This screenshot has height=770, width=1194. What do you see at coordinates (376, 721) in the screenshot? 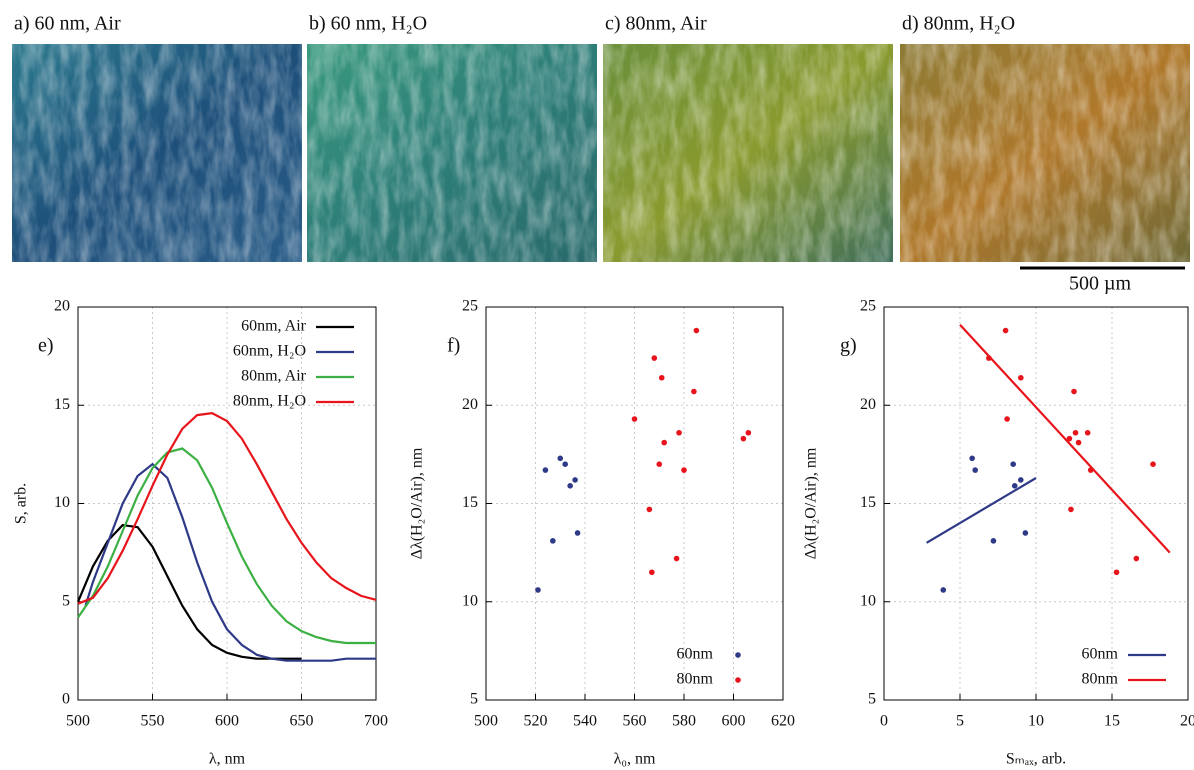
I see `x-tick-label: 700` at bounding box center [376, 721].